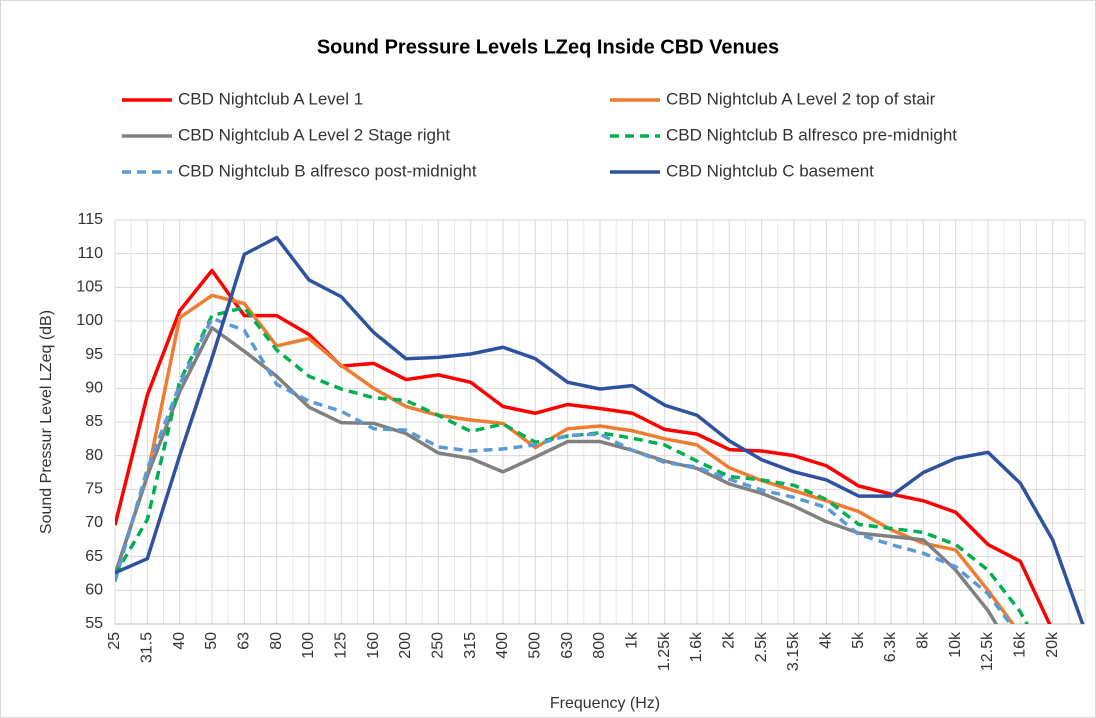  I want to click on x-tick-label: 20k, so click(1052, 644).